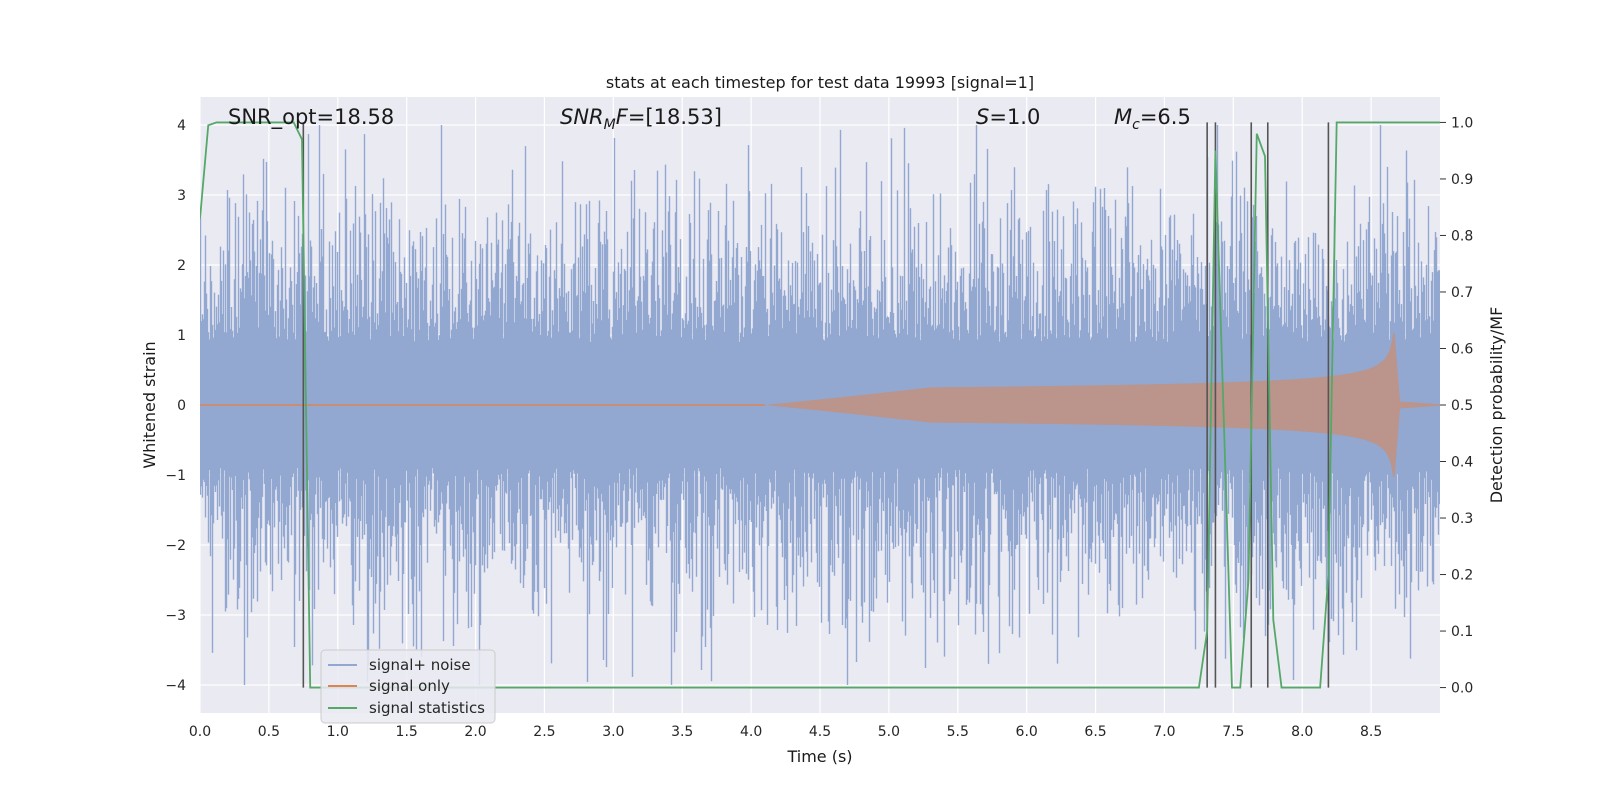 The width and height of the screenshot is (1600, 800). I want to click on y-tick-label: −3, so click(175, 616).